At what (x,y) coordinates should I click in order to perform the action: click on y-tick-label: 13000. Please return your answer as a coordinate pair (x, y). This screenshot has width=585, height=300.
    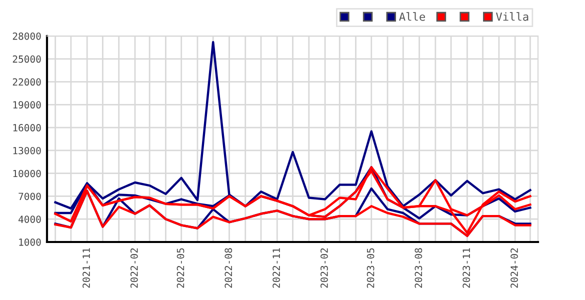
    Looking at the image, I should click on (27, 150).